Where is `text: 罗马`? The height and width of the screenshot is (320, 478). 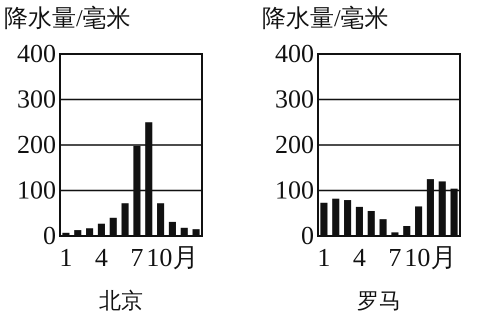 text: 罗马 is located at coordinates (379, 300).